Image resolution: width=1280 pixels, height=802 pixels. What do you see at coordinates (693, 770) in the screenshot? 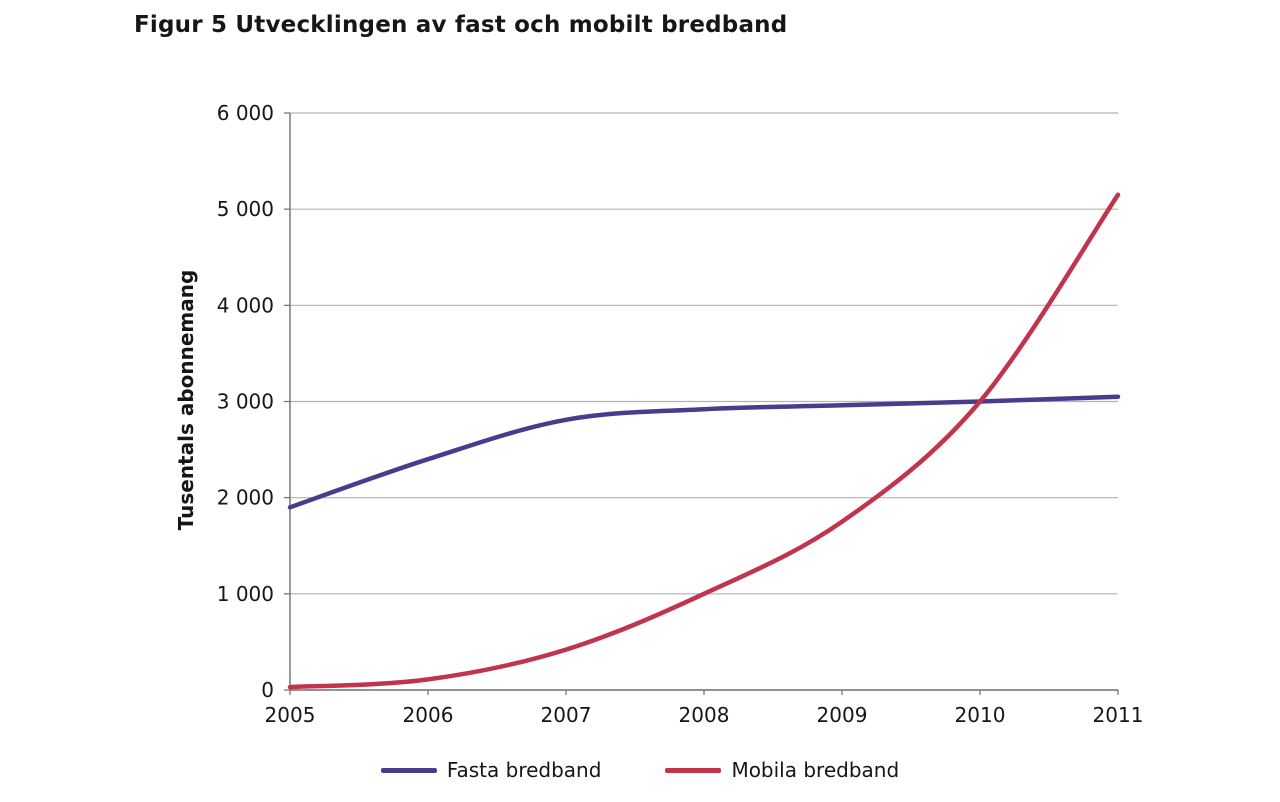
I see `legend-line-swatch-mobila` at bounding box center [693, 770].